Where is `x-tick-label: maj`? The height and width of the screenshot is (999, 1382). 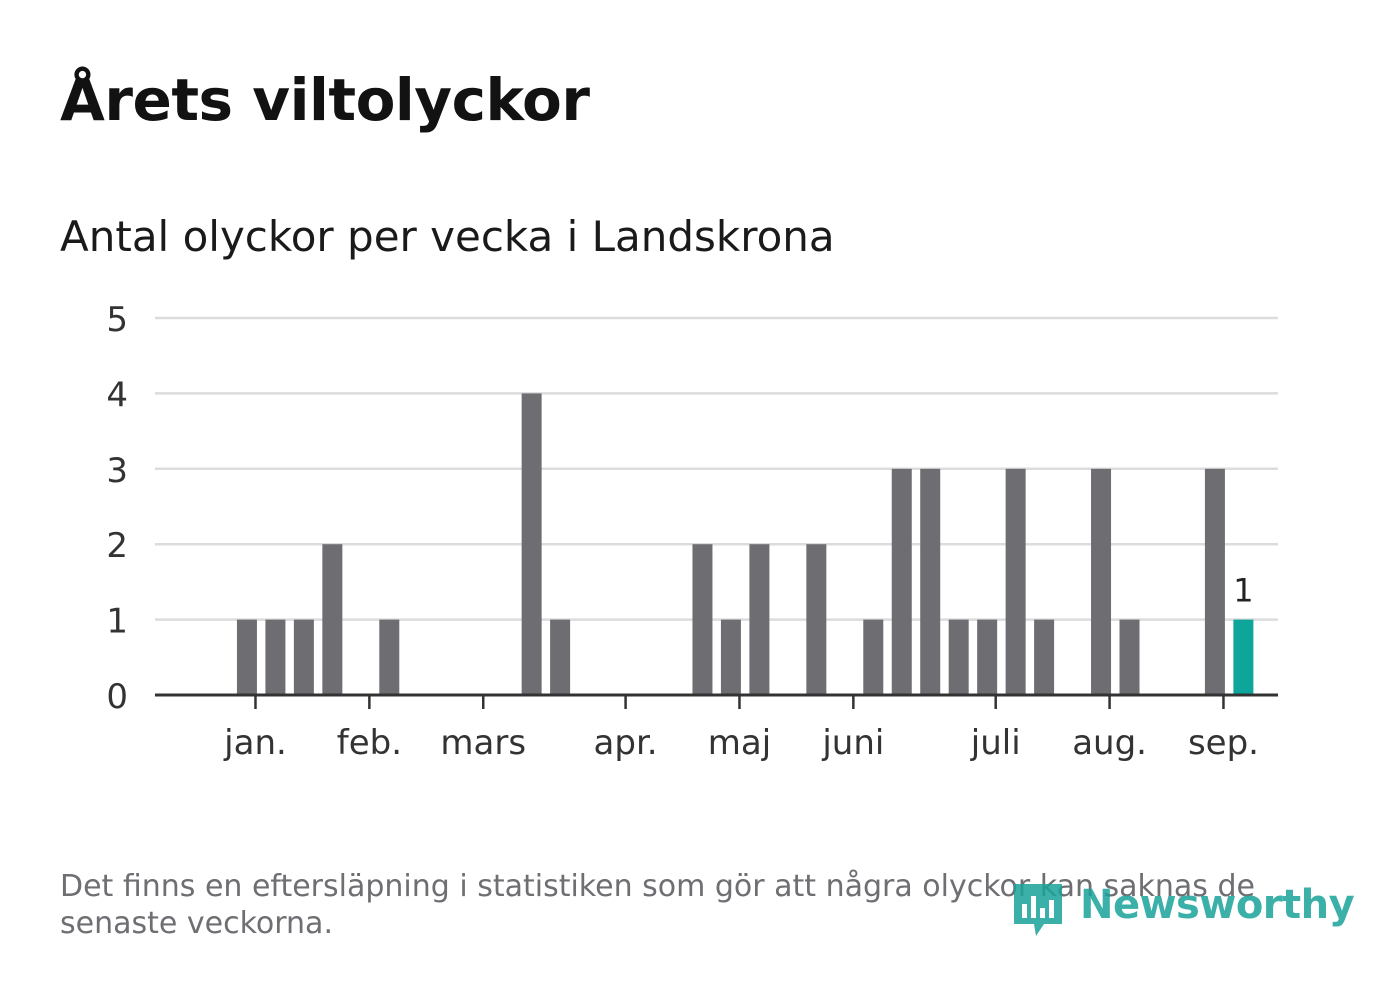
x-tick-label: maj is located at coordinates (739, 743).